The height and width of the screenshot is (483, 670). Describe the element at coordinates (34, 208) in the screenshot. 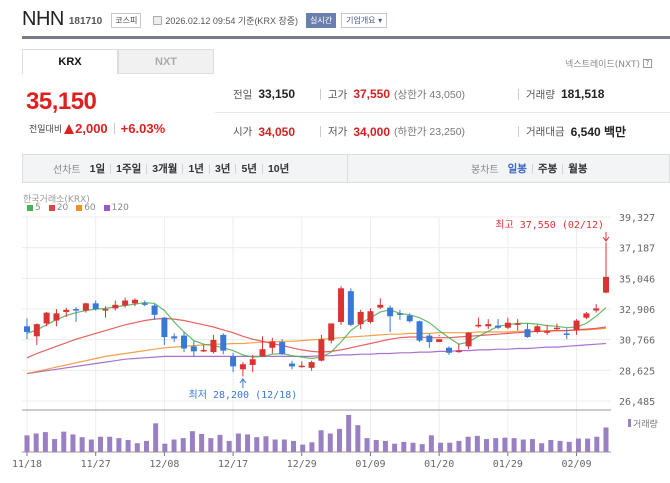

I see `legend-ma5: 5` at that location.